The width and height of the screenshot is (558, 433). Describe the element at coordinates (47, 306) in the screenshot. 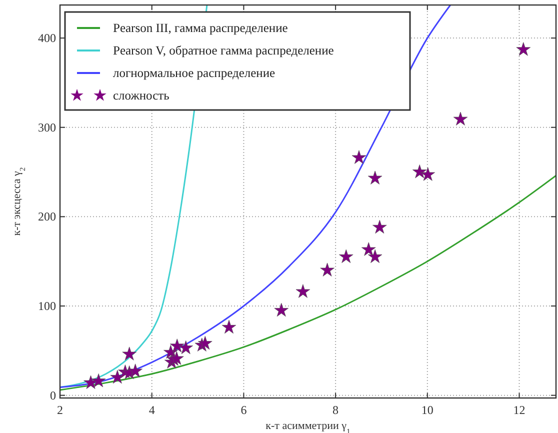

I see `y-tick-label: 100` at that location.